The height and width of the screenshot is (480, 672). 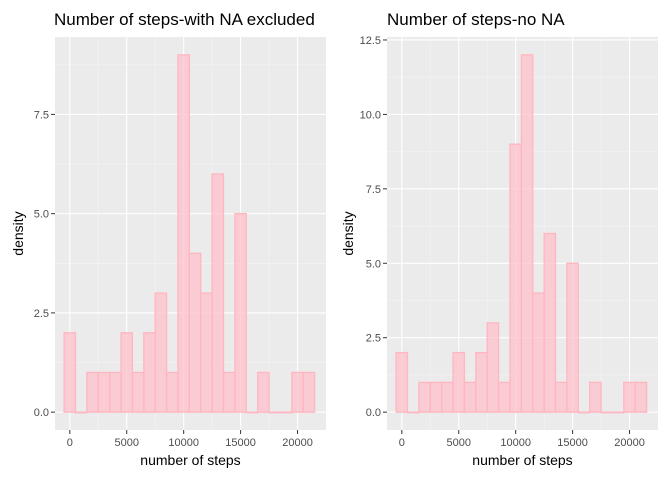 What do you see at coordinates (370, 115) in the screenshot?
I see `y-tick-label: 10.0` at bounding box center [370, 115].